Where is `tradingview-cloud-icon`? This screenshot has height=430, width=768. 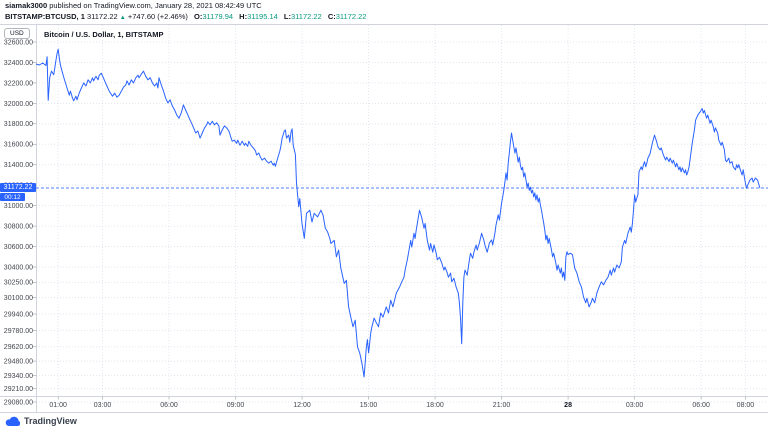
tradingview-cloud-icon is located at coordinates (12, 421).